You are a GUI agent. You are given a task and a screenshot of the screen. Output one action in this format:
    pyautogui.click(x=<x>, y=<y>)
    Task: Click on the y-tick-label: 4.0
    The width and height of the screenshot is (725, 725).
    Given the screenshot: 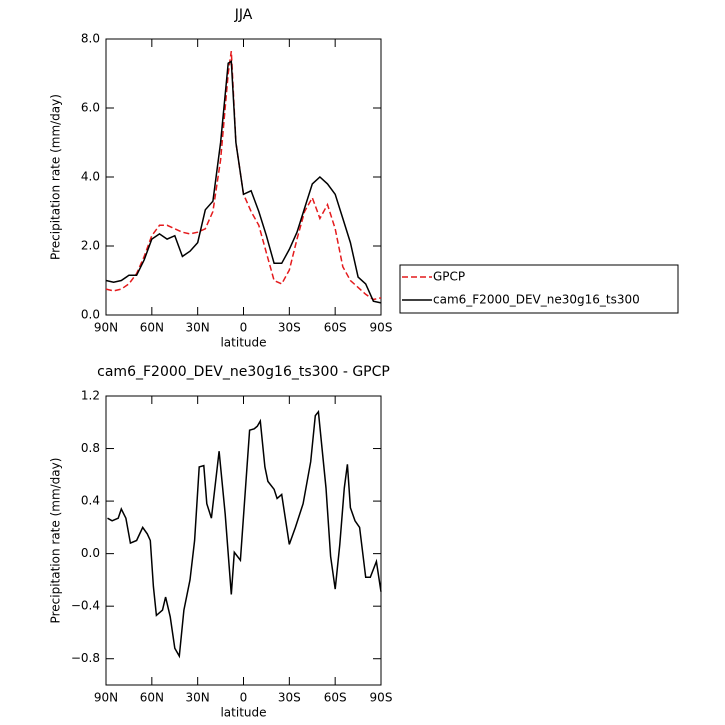 What is the action you would take?
    pyautogui.click(x=90, y=177)
    